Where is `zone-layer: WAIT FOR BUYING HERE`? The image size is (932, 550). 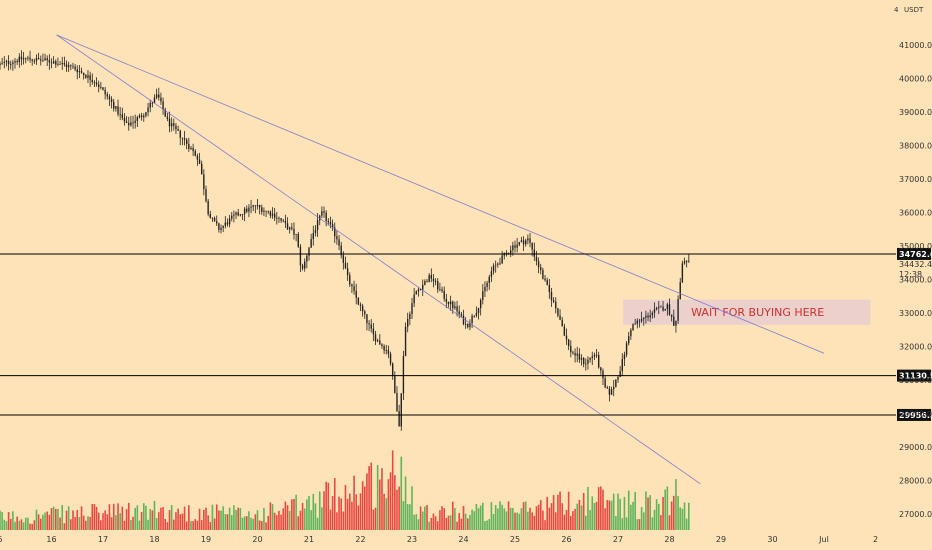
zone-layer: WAIT FOR BUYING HERE is located at coordinates (747, 312).